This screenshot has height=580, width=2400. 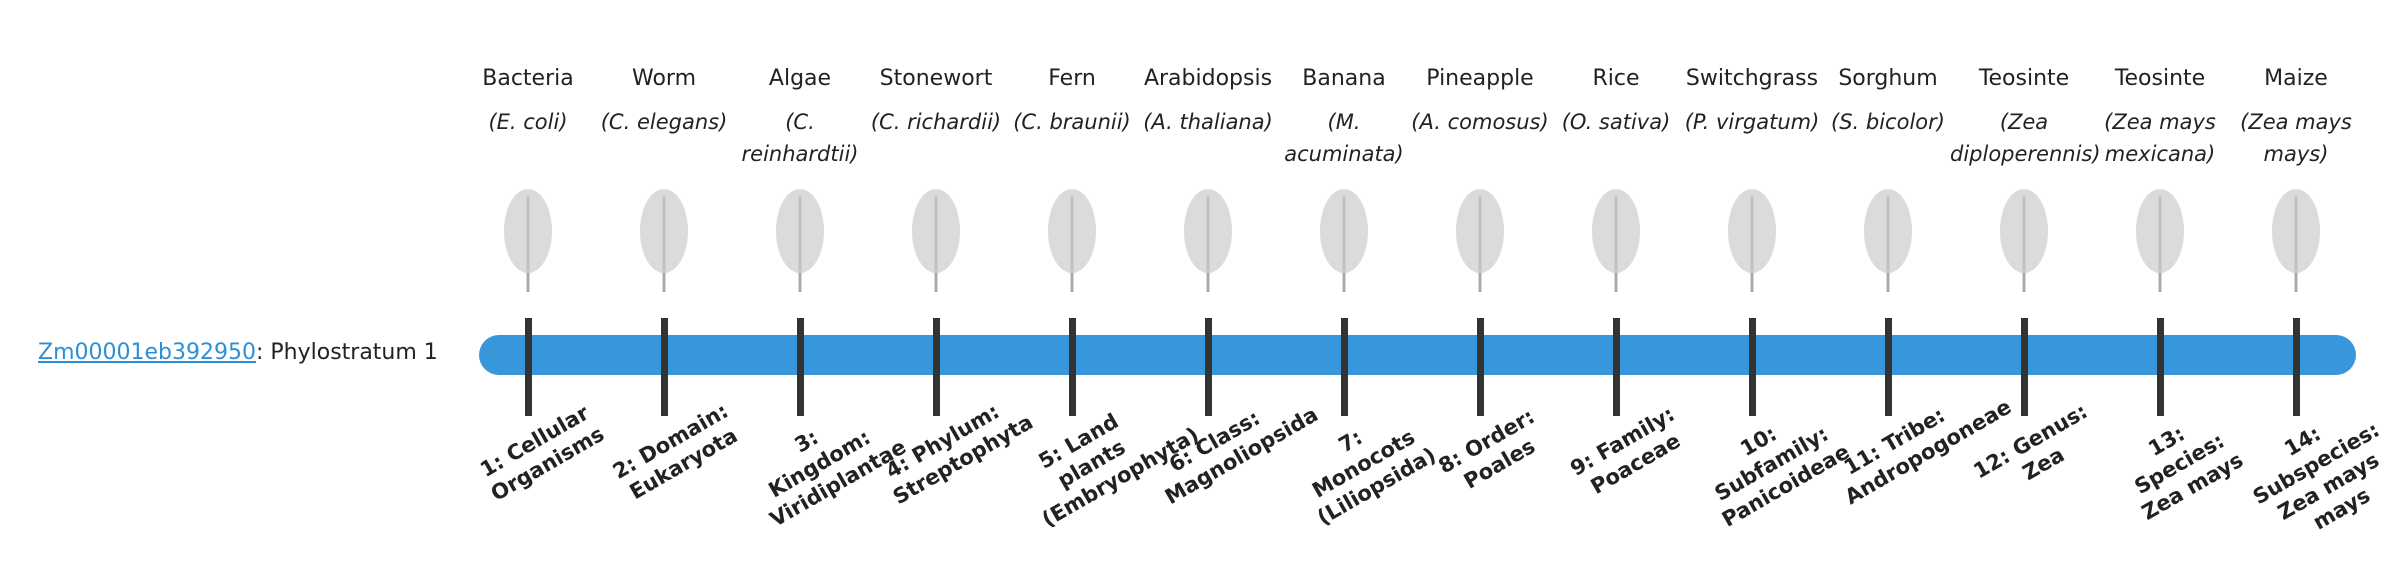 What do you see at coordinates (664, 122) in the screenshot?
I see `organism-species: (C. elegans)` at bounding box center [664, 122].